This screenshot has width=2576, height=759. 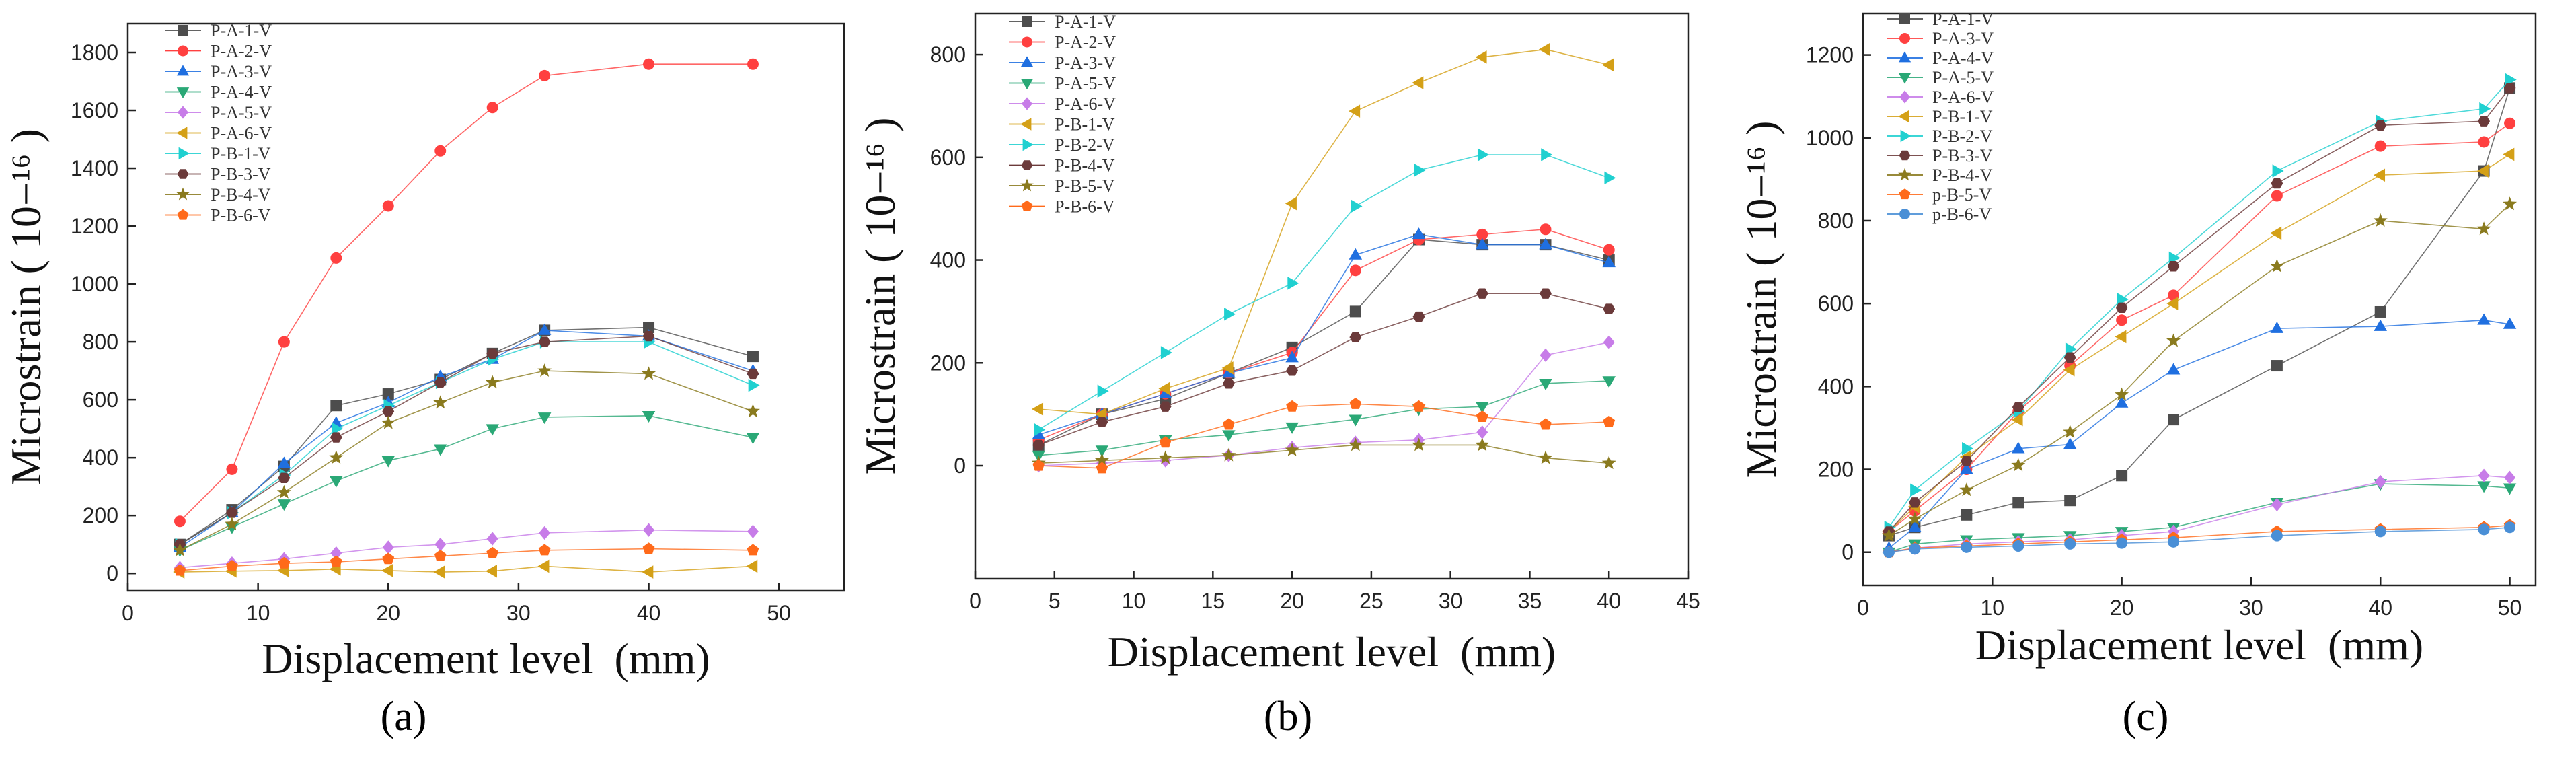 What do you see at coordinates (465, 569) in the screenshot?
I see `series-P-A-6-V` at bounding box center [465, 569].